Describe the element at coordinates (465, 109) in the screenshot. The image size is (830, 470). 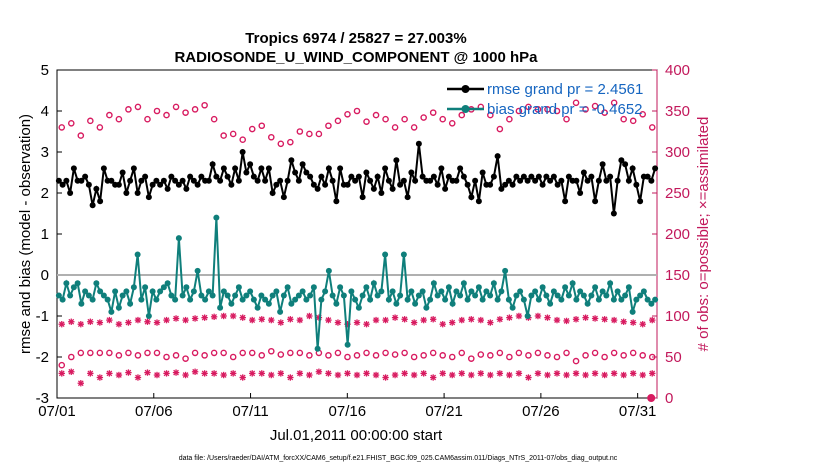
I see `legend-bias-marker` at that location.